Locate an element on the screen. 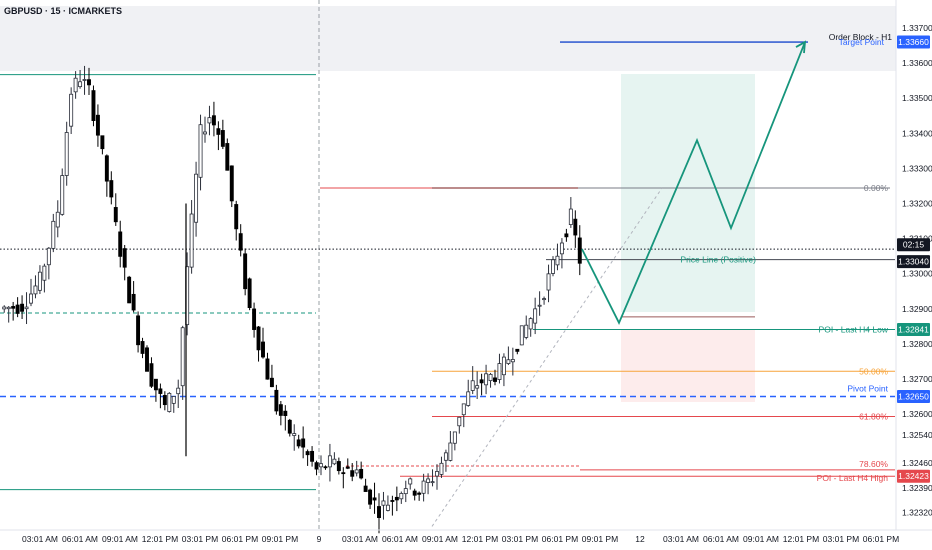  price-tick-label: 1.33500 is located at coordinates (917, 98).